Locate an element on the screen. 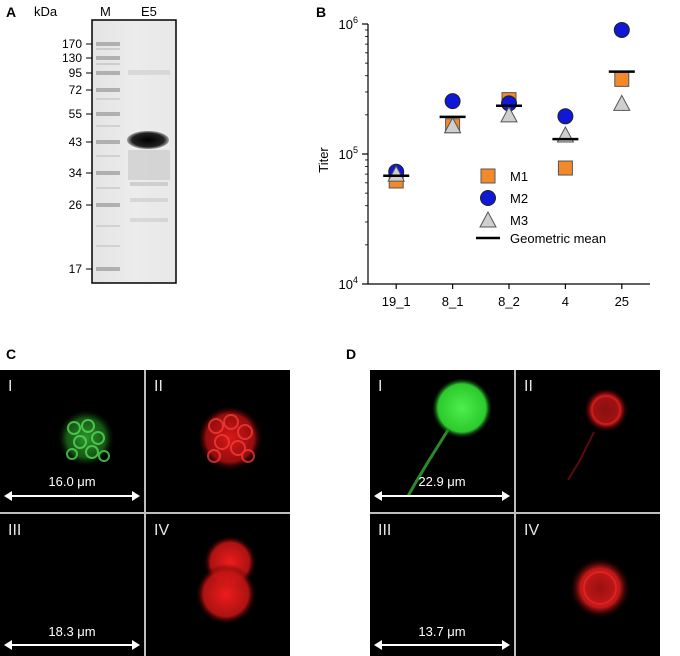 The image size is (680, 656). marker-label-170: 170 is located at coordinates (71, 44).